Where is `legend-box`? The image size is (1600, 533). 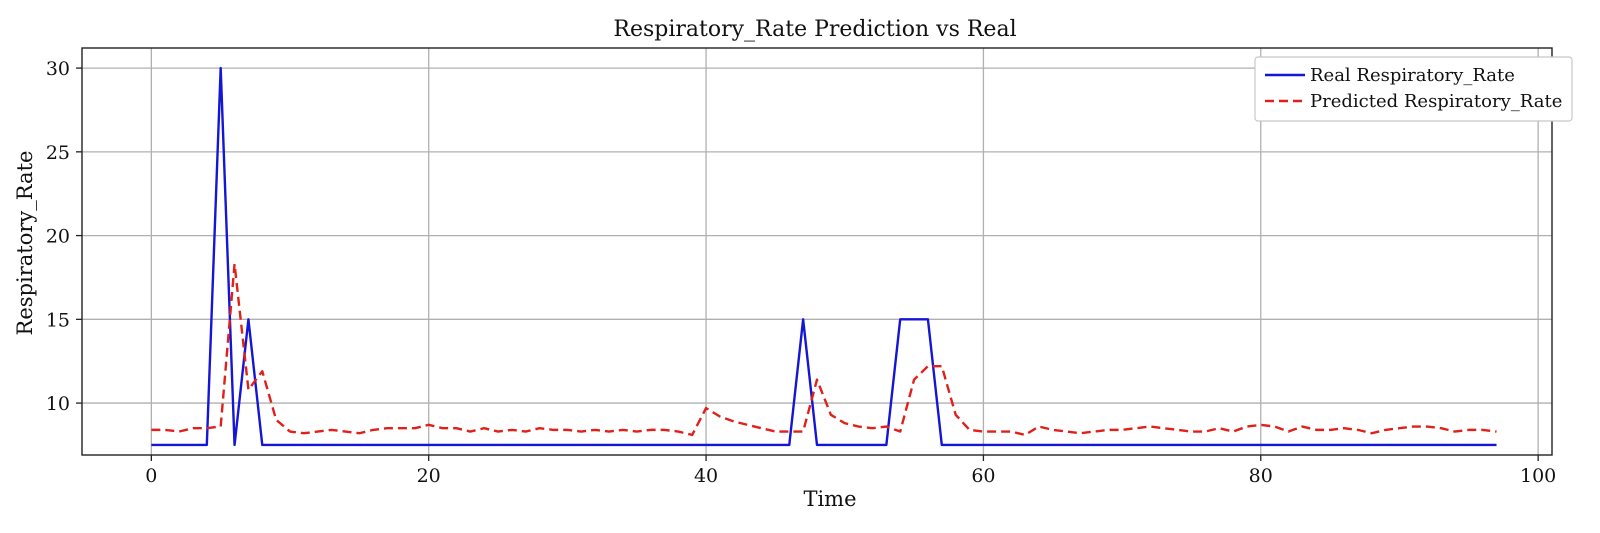 legend-box is located at coordinates (1413, 89).